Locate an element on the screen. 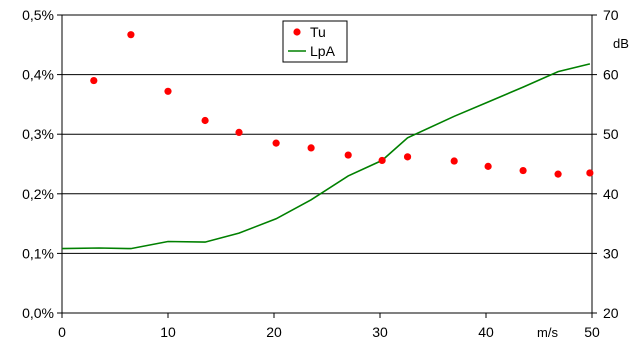 The image size is (635, 354). right-tick-label: 20 is located at coordinates (611, 313).